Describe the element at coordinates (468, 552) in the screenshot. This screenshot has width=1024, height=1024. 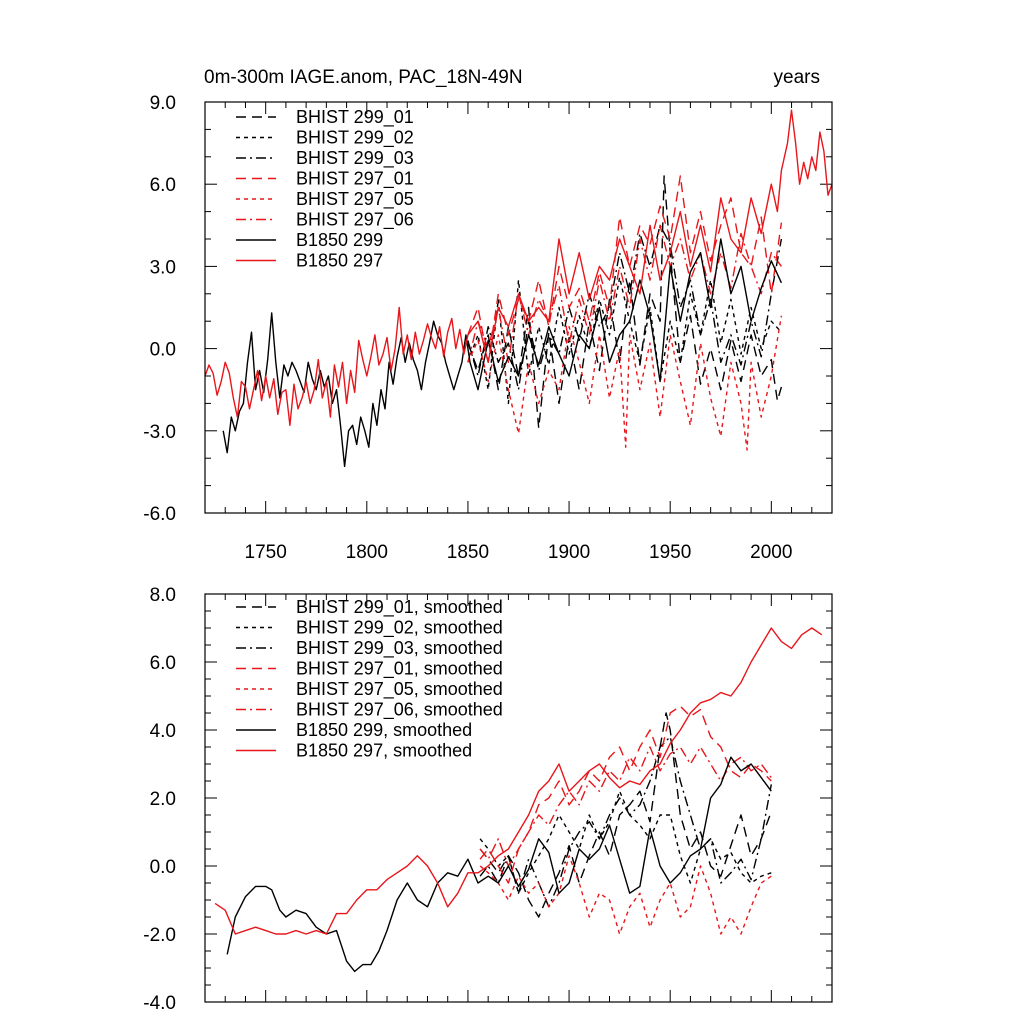
I see `top-xtick-label: 1850` at that location.